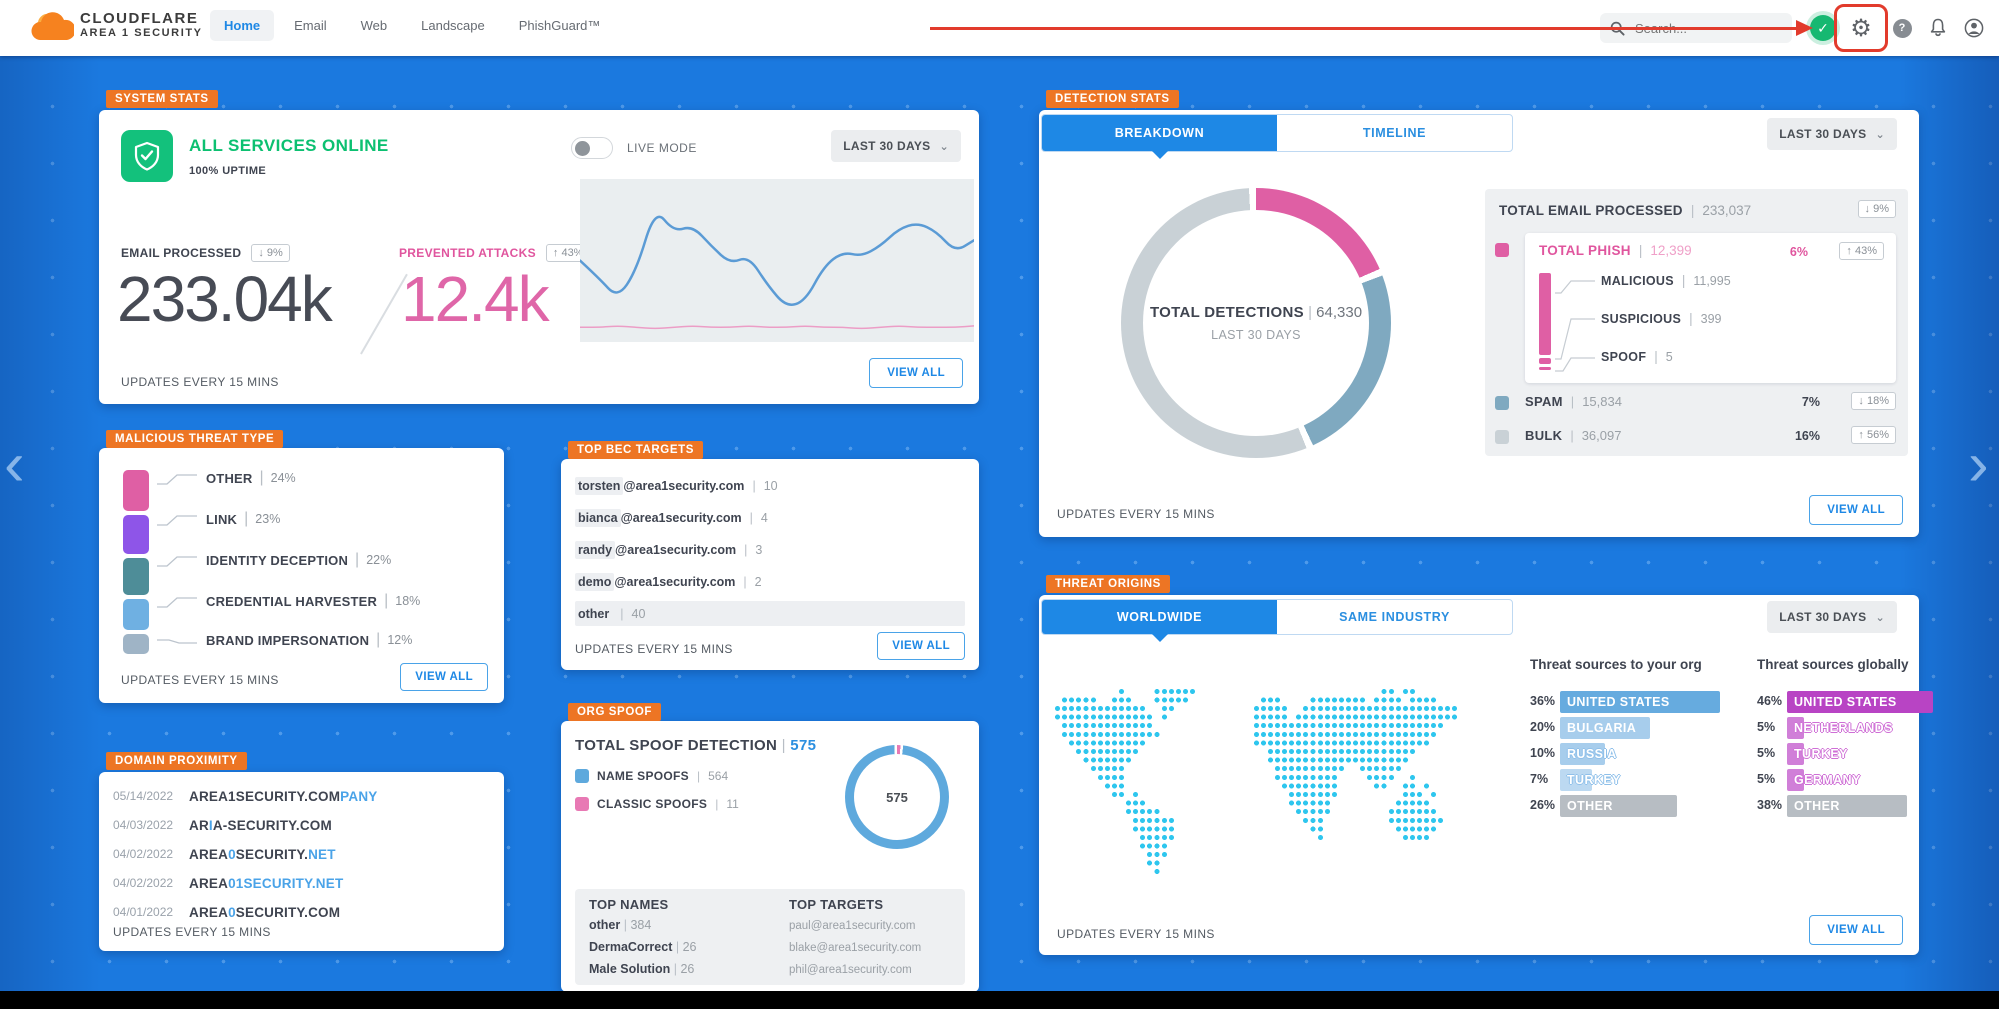  I want to click on bec-user: other, so click(594, 613).